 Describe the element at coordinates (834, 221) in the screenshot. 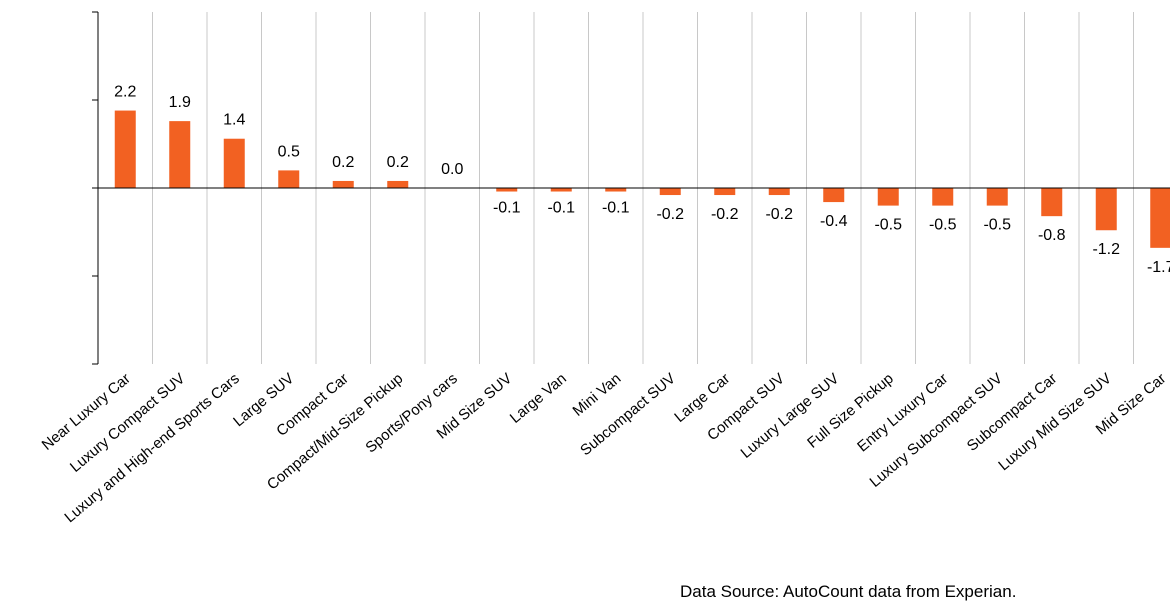

I see `data-label: -0.4` at that location.